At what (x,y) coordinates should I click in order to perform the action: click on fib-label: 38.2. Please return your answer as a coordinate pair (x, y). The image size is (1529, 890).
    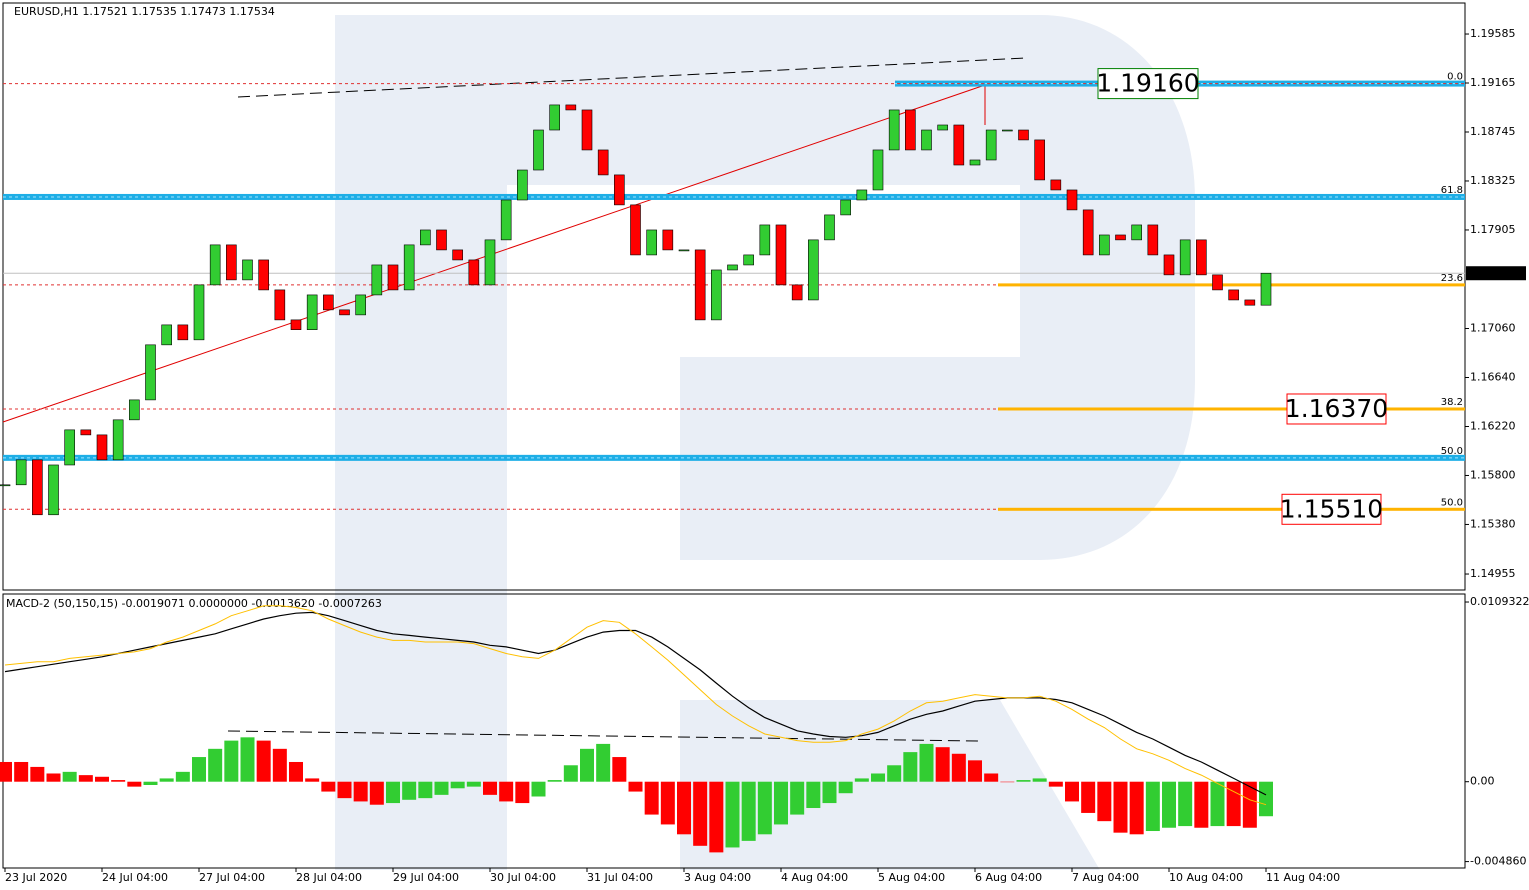
    Looking at the image, I should click on (1452, 402).